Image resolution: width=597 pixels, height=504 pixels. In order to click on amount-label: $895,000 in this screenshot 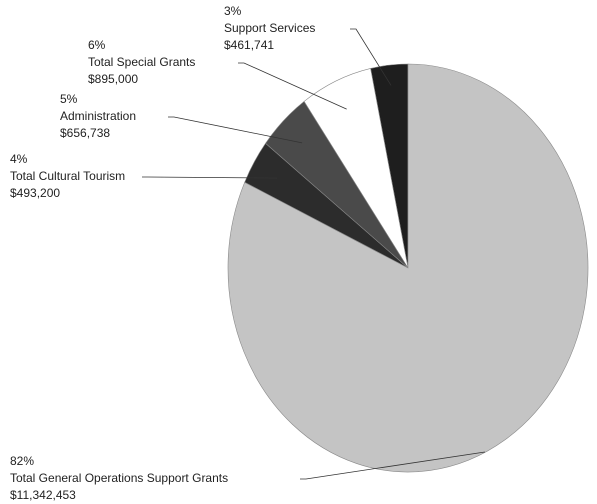, I will do `click(113, 79)`.